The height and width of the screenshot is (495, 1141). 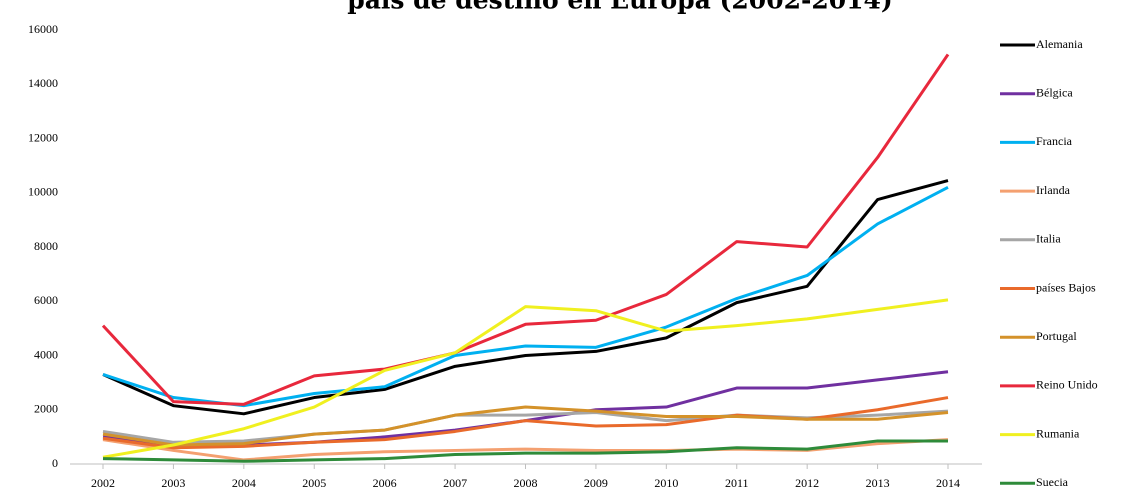 What do you see at coordinates (1067, 385) in the screenshot?
I see `legend-label: Reino Unido` at bounding box center [1067, 385].